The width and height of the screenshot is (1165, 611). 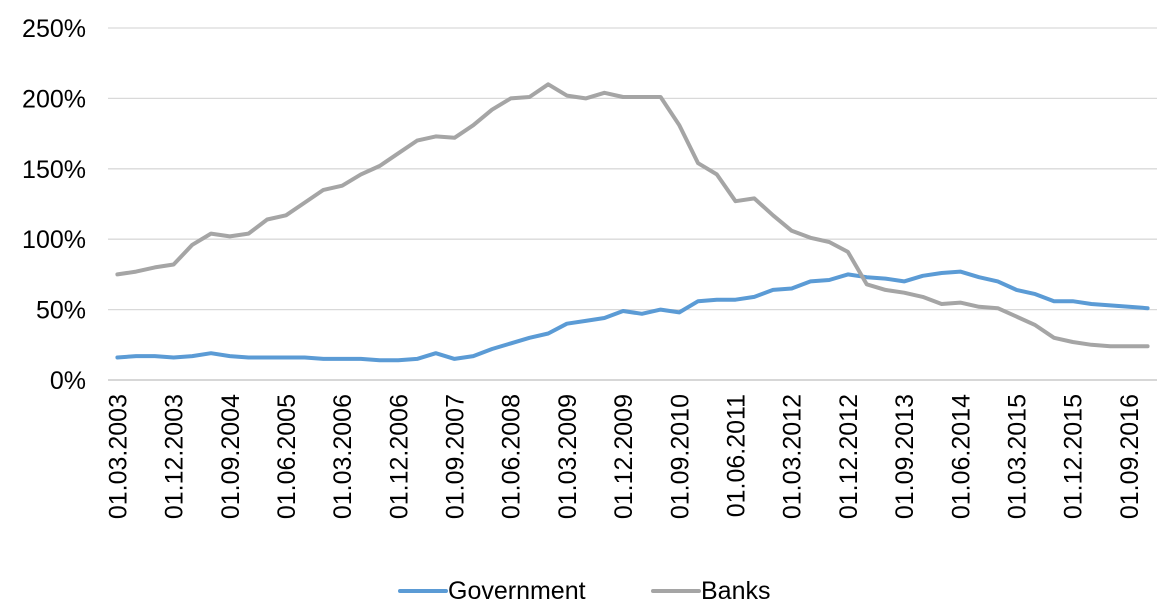 I want to click on y-tick-label: 100%, so click(x=54, y=240).